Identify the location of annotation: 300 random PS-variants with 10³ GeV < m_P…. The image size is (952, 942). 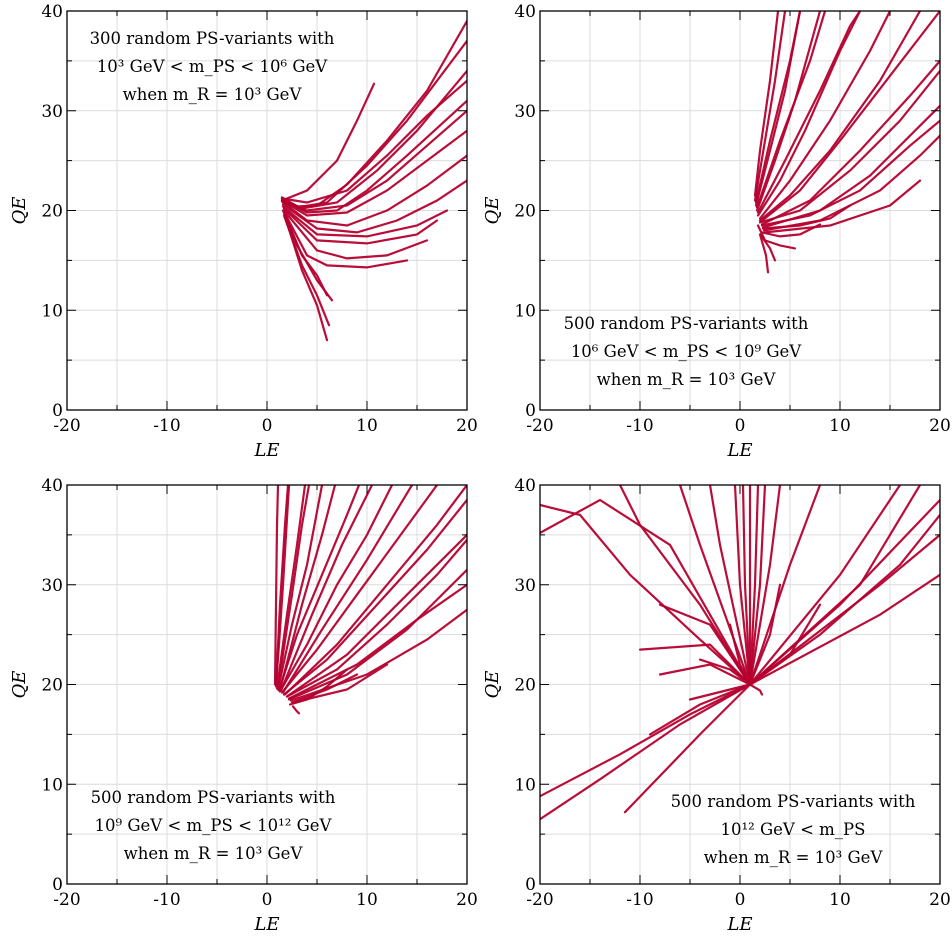
(212, 66).